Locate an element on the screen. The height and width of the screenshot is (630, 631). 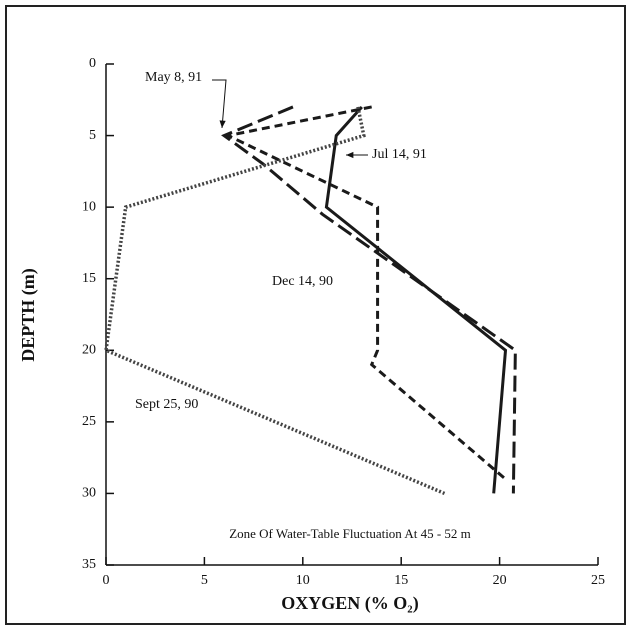
series-label: May 8, 91 is located at coordinates (173, 77).